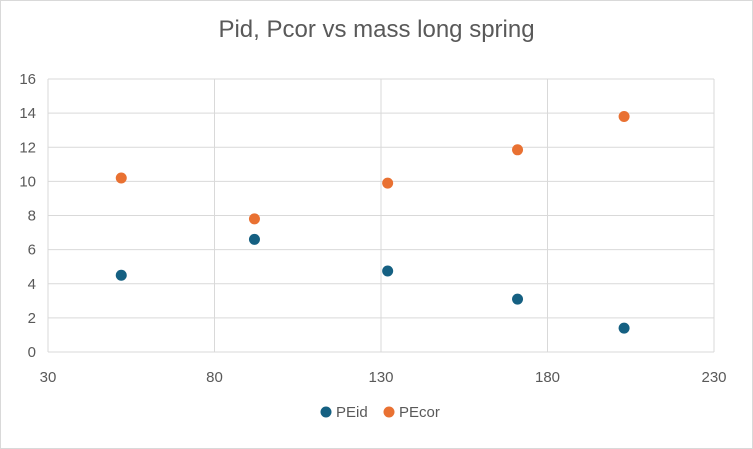  What do you see at coordinates (326, 412) in the screenshot?
I see `legend-marker-peid` at bounding box center [326, 412].